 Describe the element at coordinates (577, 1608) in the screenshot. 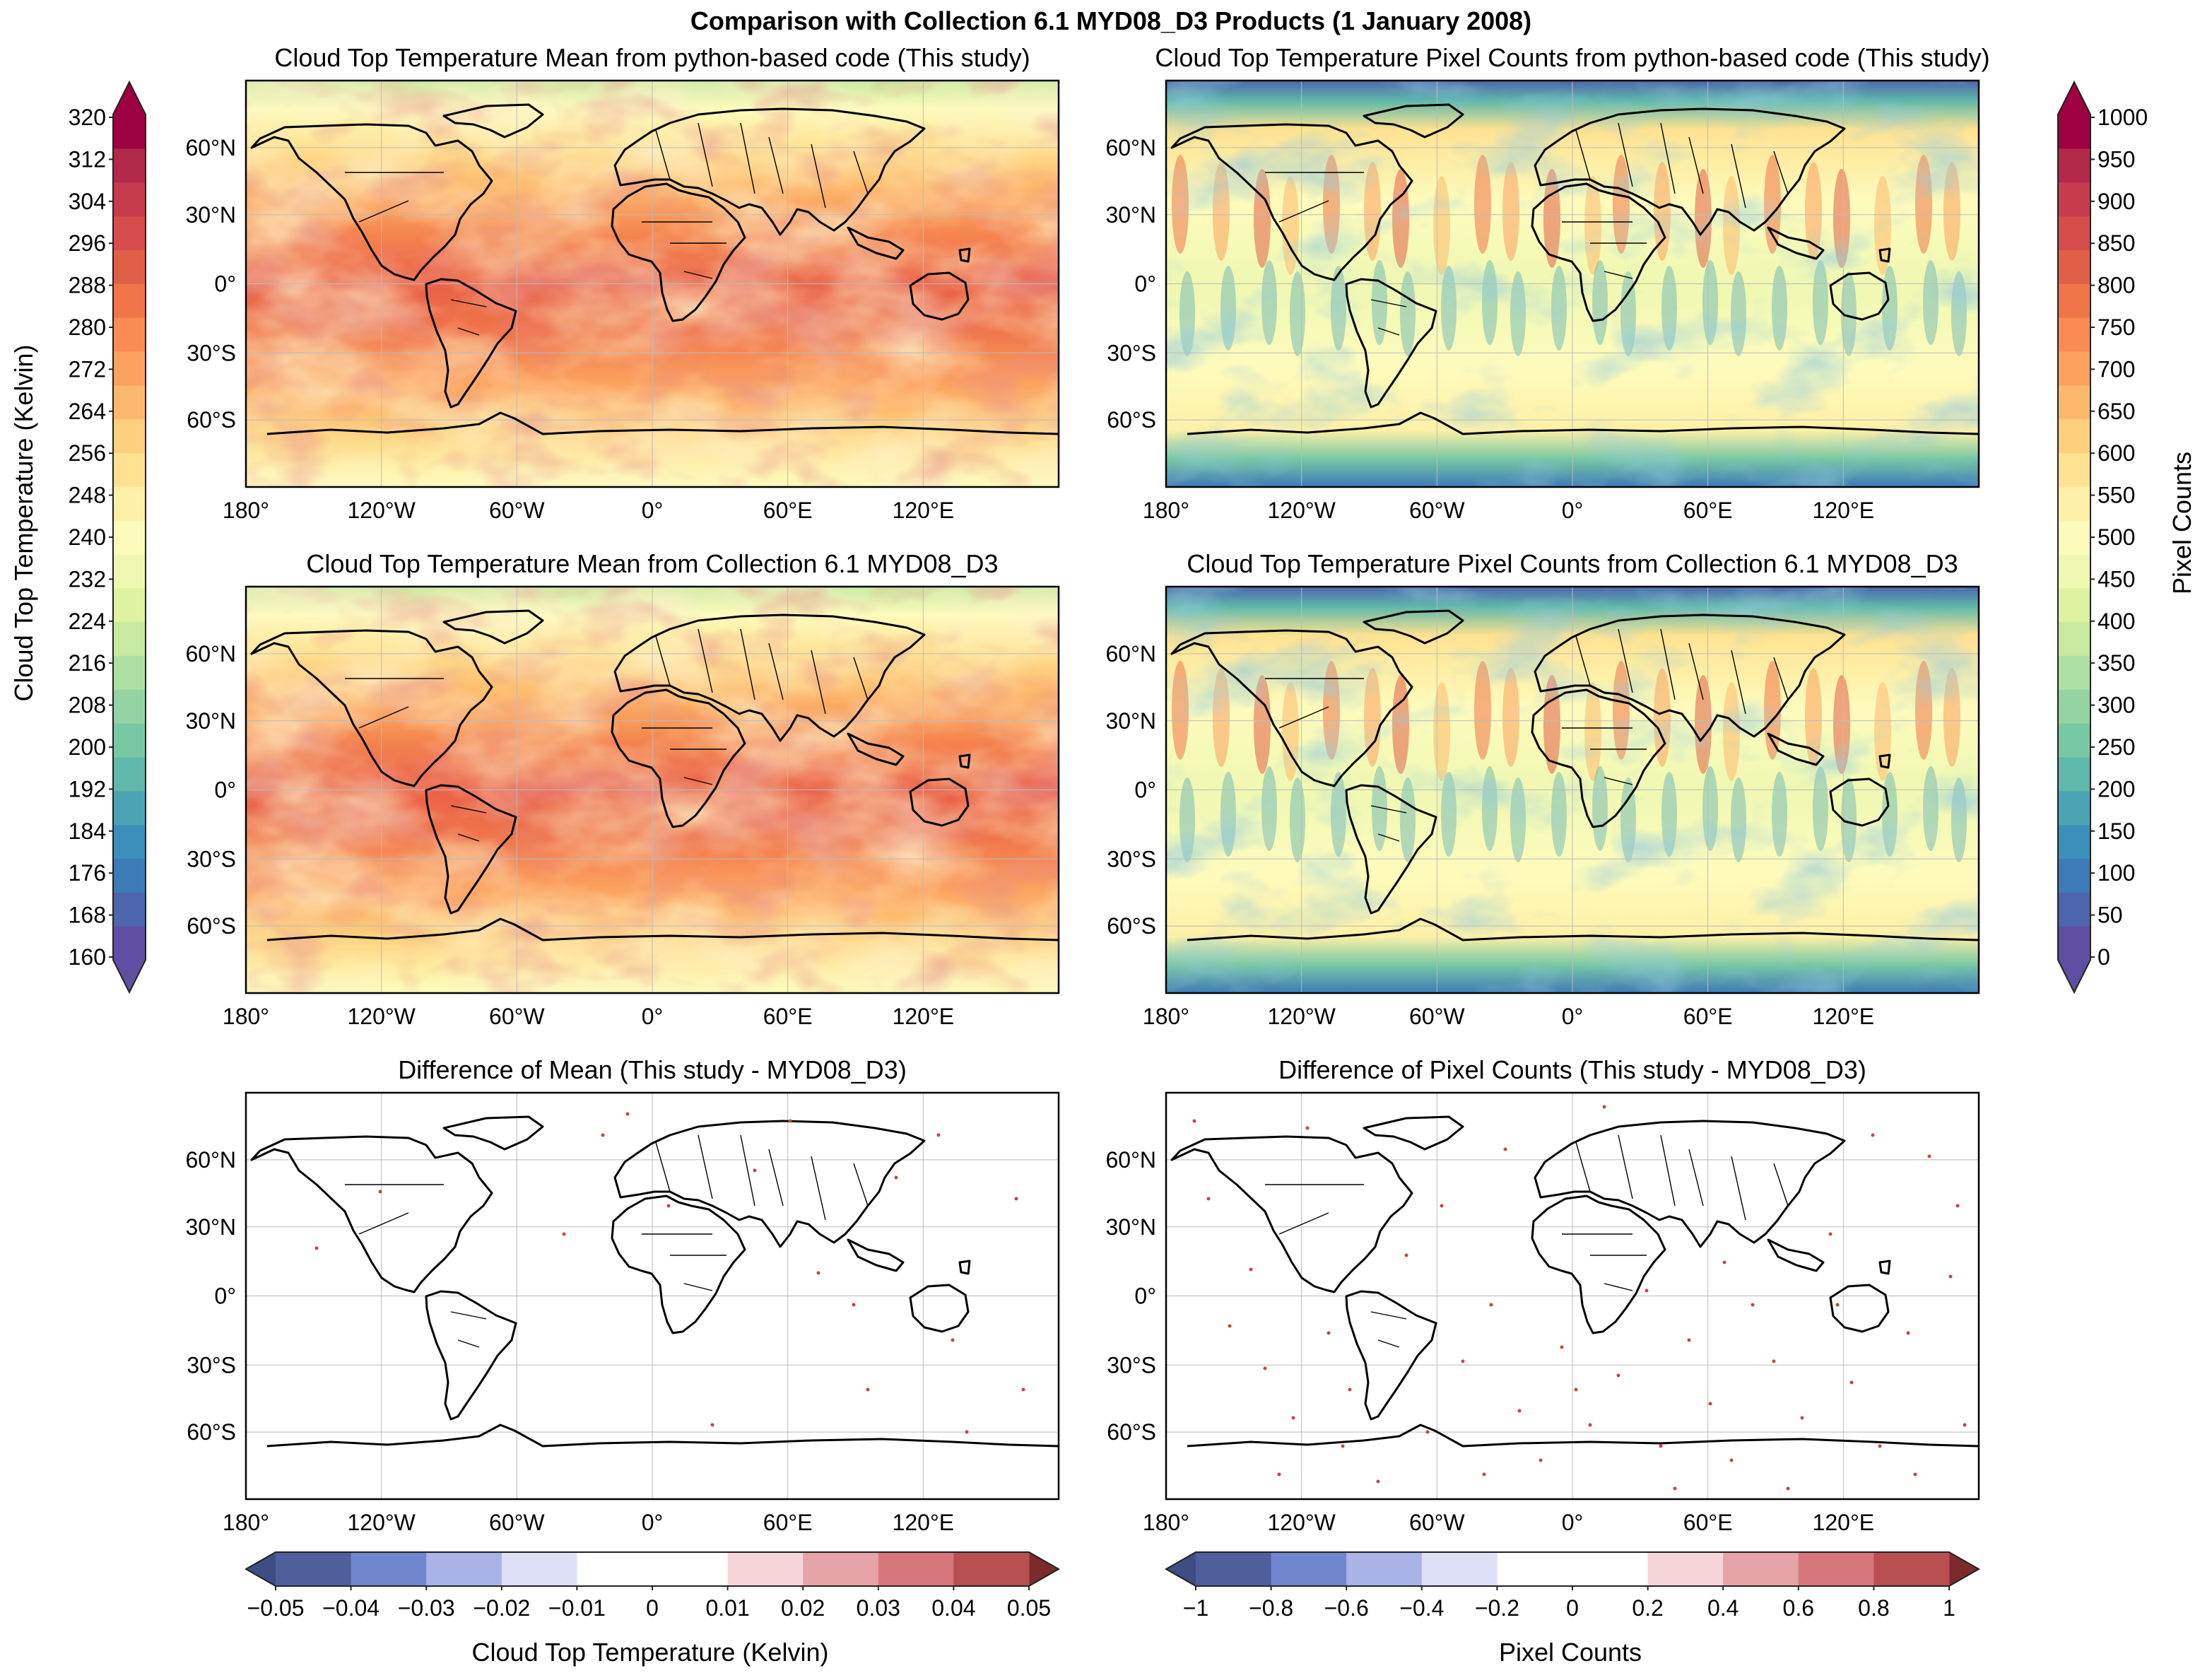

I see `colorbar-tick: −0.01` at that location.